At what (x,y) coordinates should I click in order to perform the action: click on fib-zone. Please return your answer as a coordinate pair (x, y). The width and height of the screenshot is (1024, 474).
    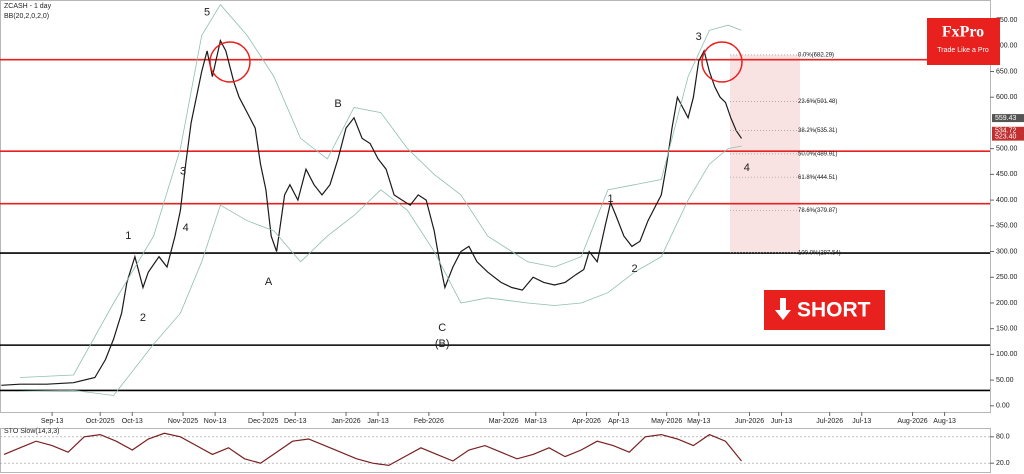
    Looking at the image, I should click on (765, 153).